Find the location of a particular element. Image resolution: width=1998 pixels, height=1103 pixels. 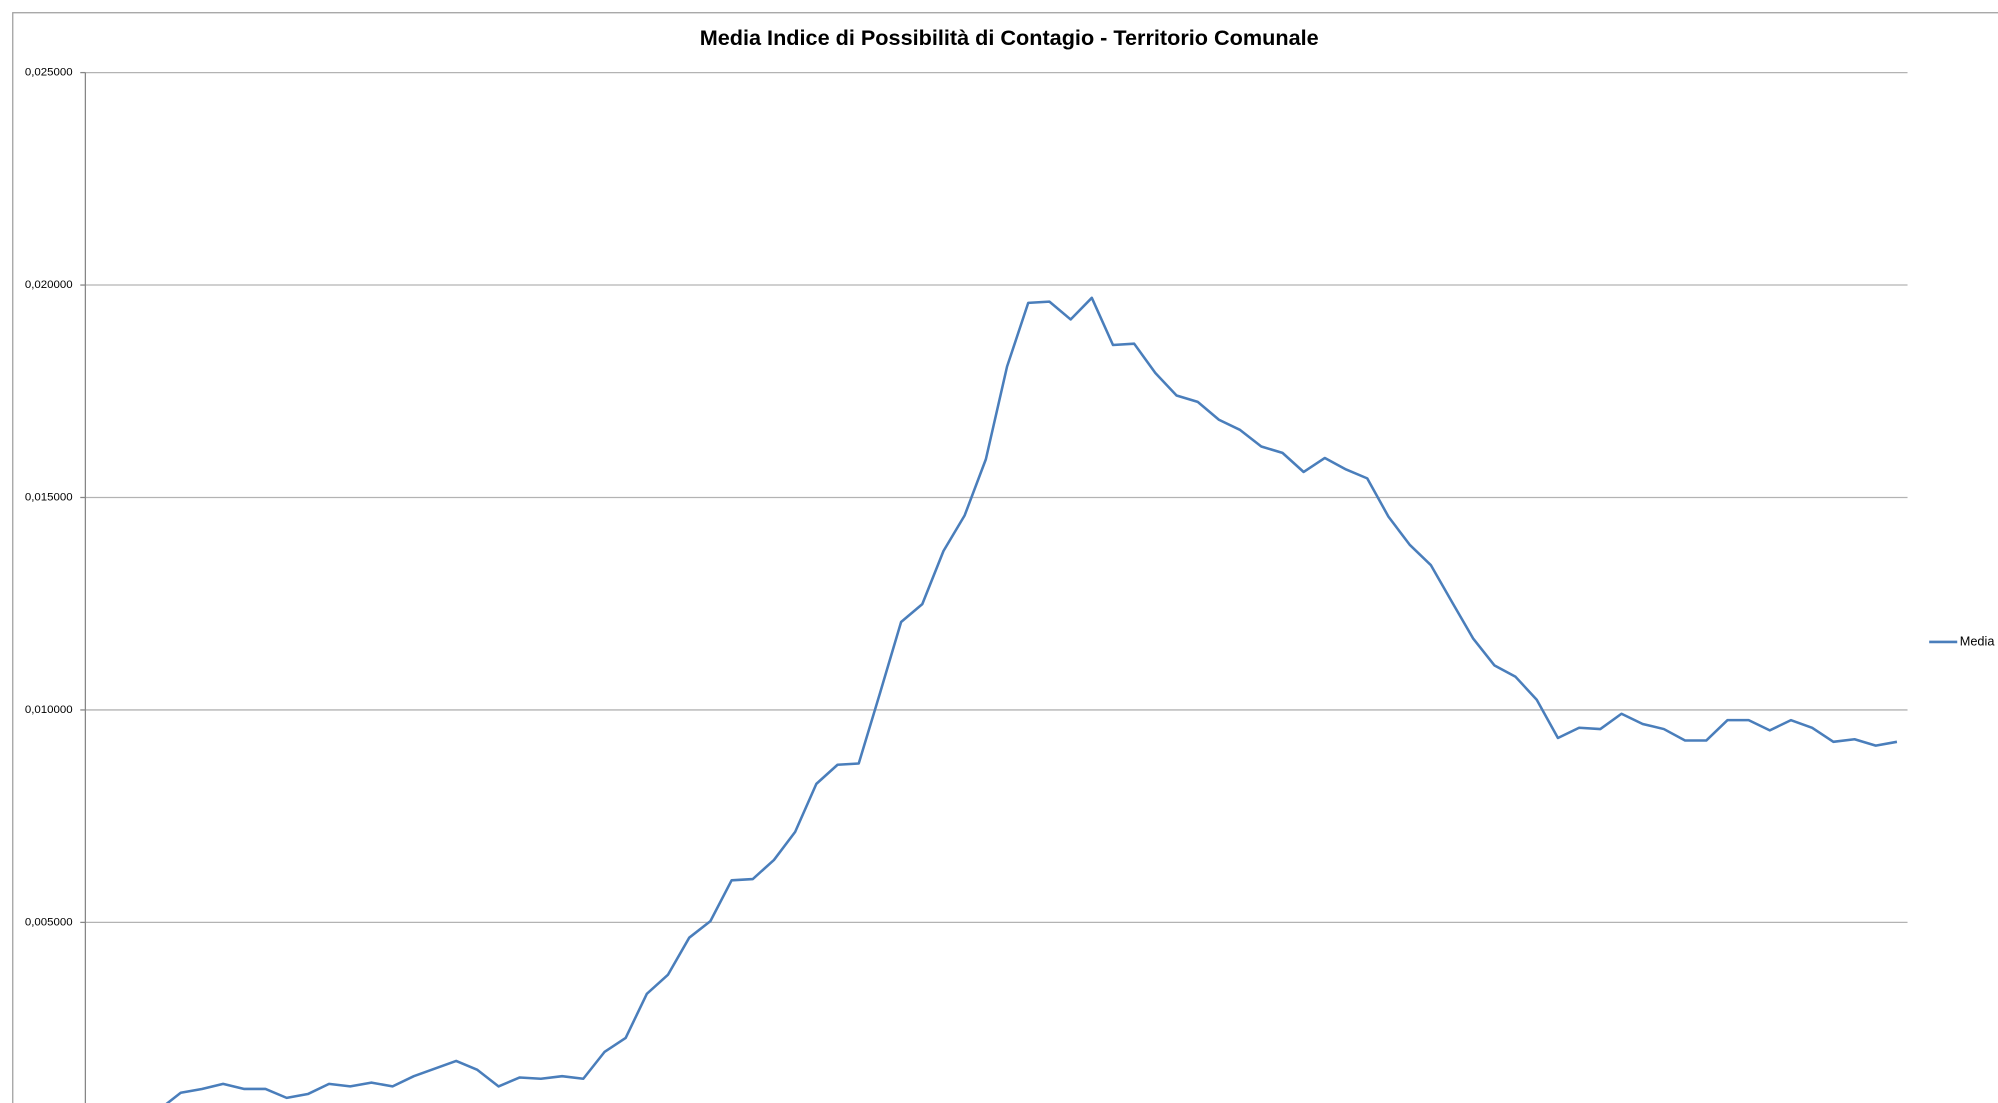

y-tick-label: 0,020000 is located at coordinates (49, 285).